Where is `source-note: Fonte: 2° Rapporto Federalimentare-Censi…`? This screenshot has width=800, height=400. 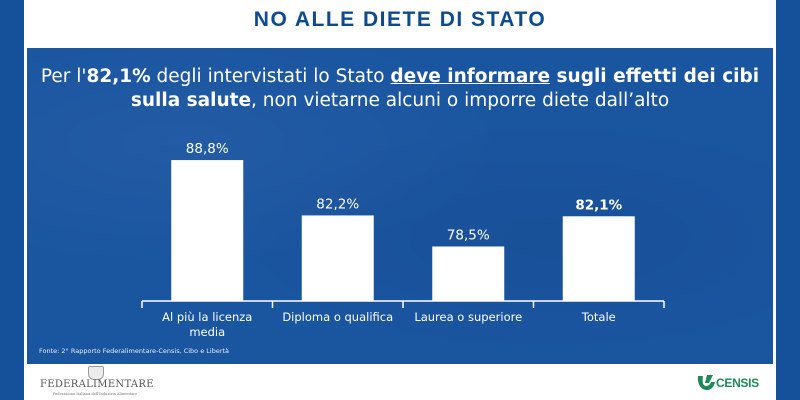
source-note: Fonte: 2° Rapporto Federalimentare-Censi… is located at coordinates (134, 351).